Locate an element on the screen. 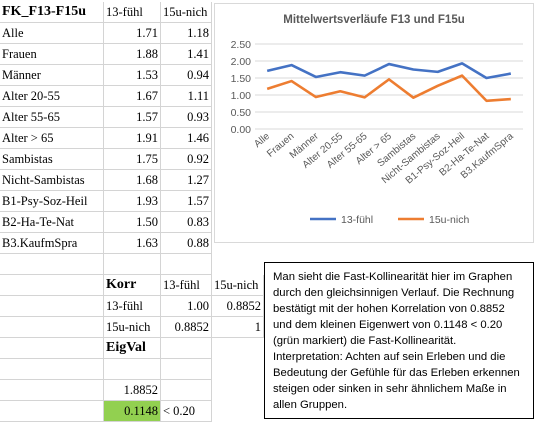 This screenshot has height=425, width=544. row-label-cell: Männer is located at coordinates (52, 75).